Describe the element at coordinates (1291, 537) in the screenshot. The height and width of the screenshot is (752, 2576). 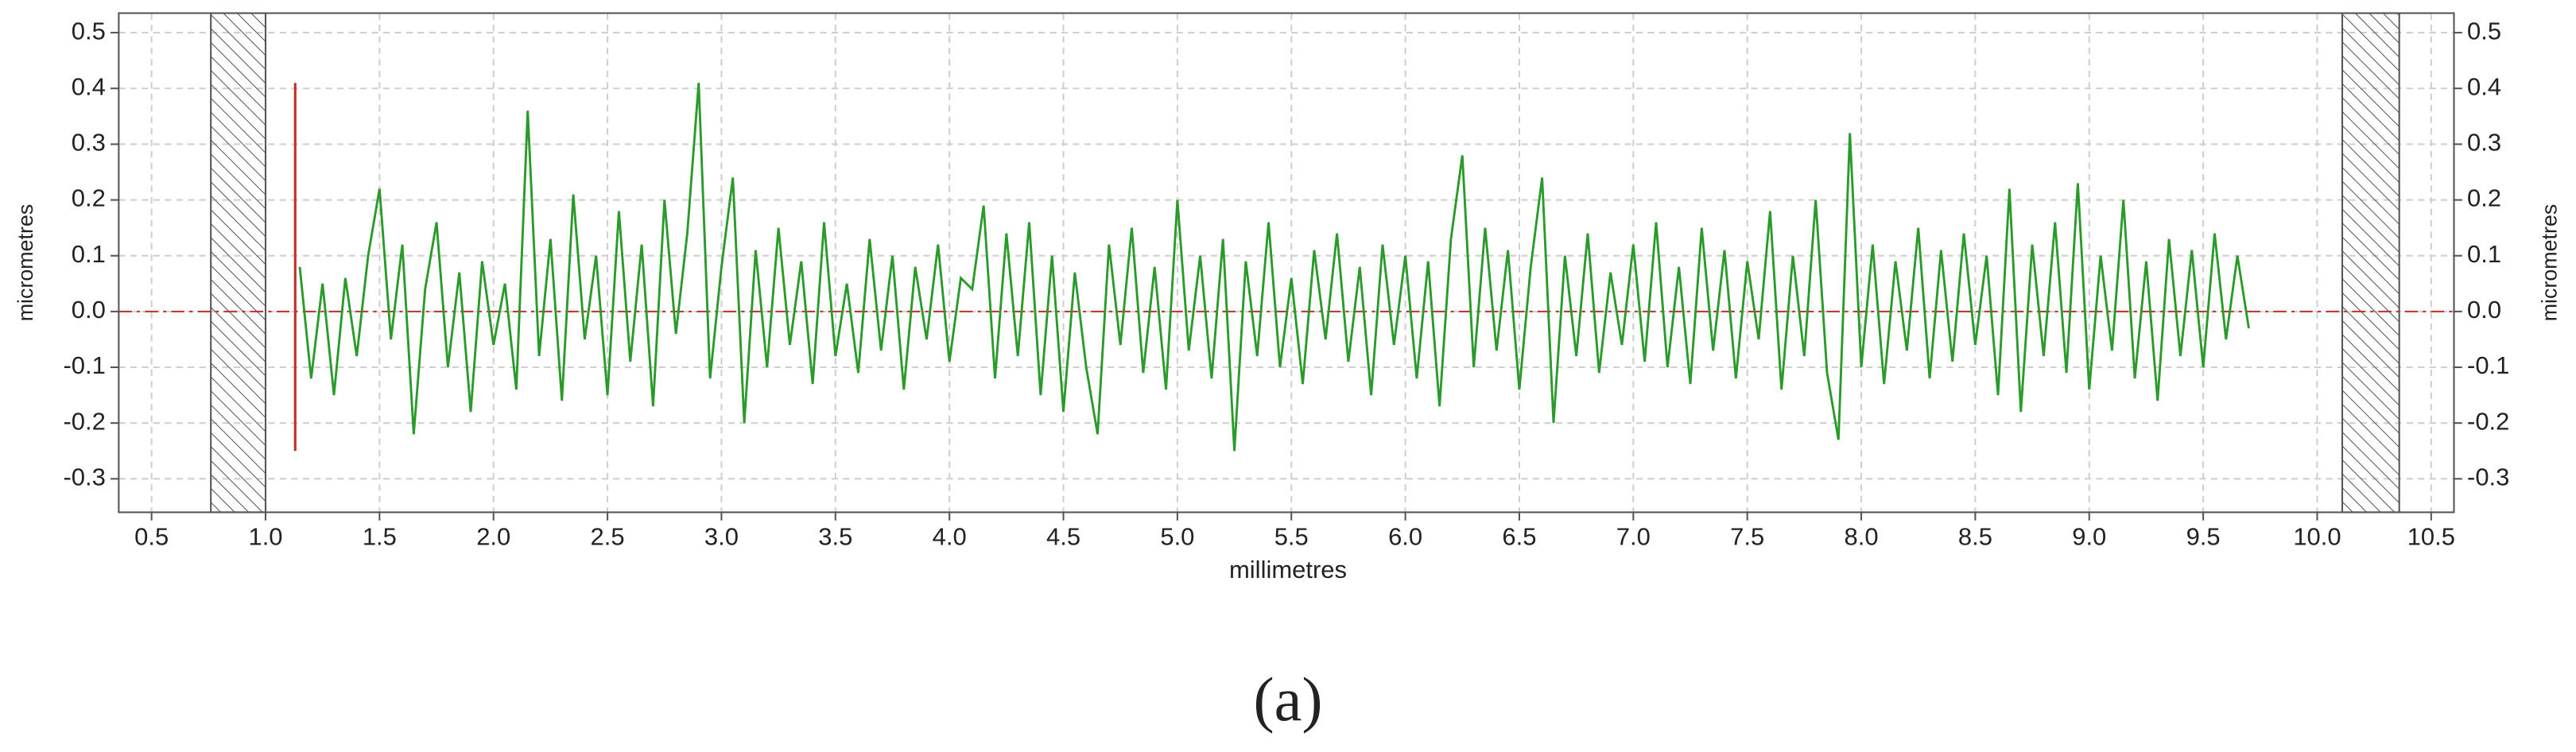
I see `x-tick-label: 5.5` at that location.